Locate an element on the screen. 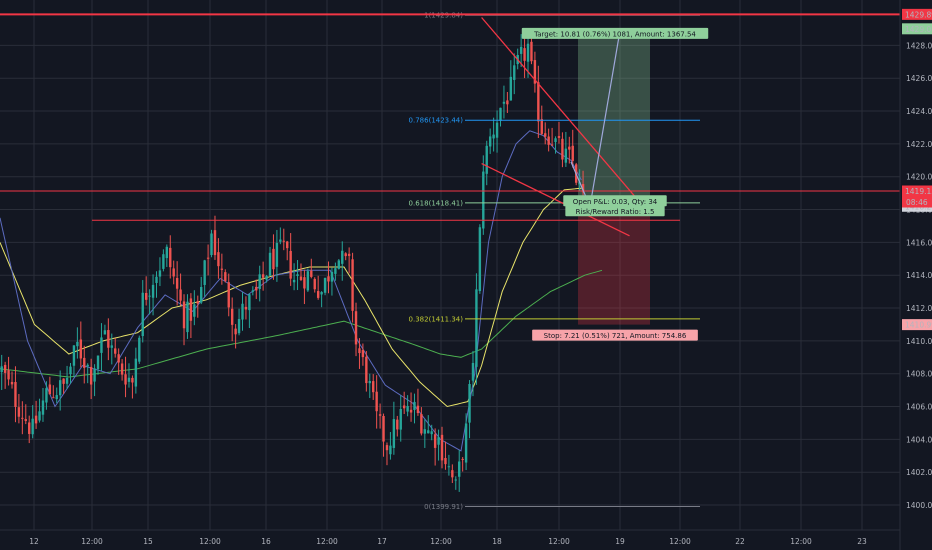 Image resolution: width=932 pixels, height=550 pixels. position-tool is located at coordinates (614, 176).